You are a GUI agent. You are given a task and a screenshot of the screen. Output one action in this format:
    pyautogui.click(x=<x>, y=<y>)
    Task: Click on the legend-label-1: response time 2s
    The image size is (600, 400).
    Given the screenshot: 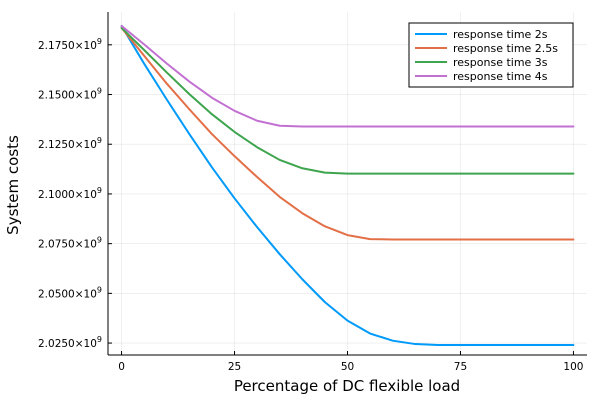 What is the action you would take?
    pyautogui.click(x=500, y=34)
    